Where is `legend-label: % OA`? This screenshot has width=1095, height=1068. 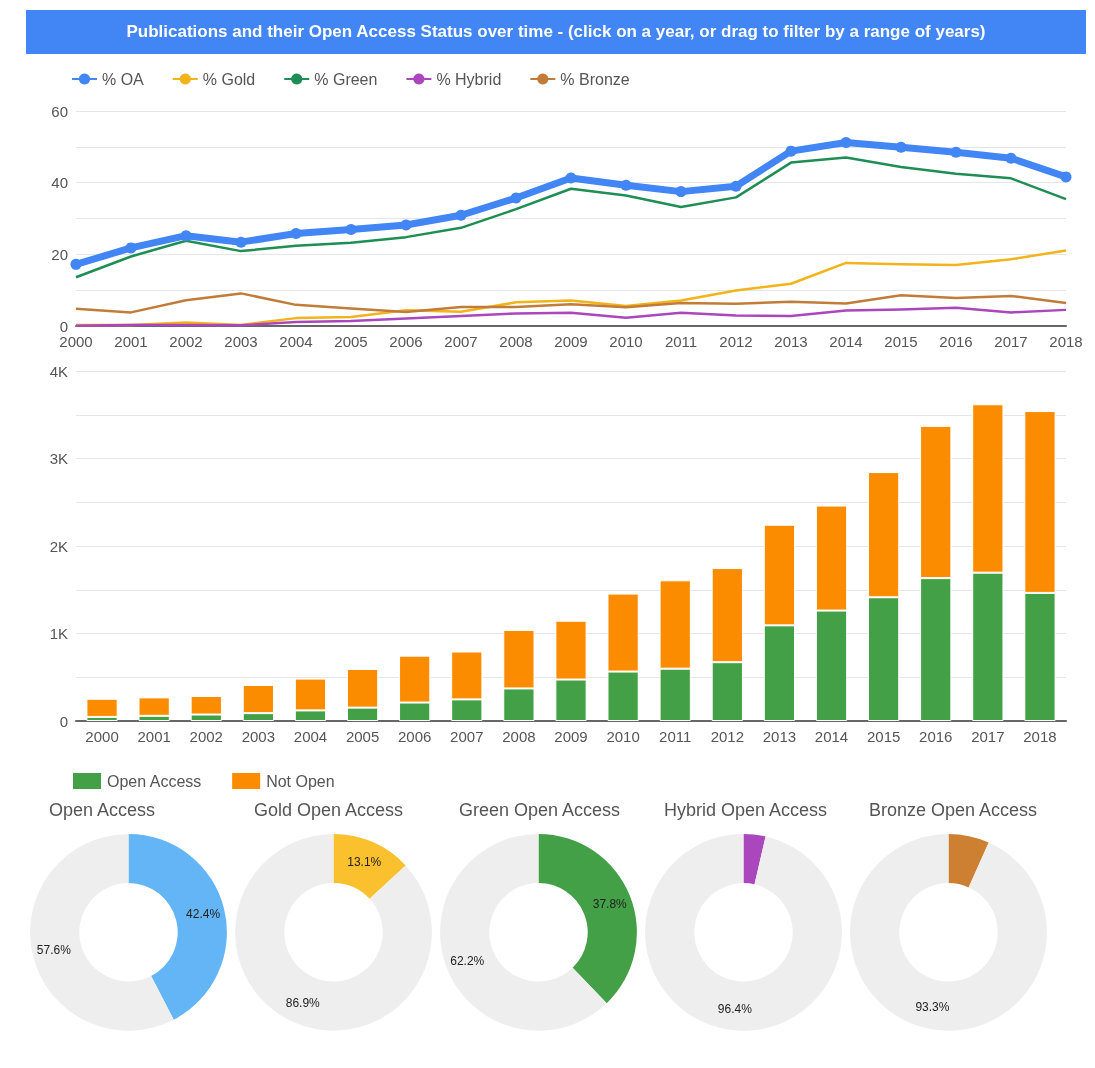 legend-label: % OA is located at coordinates (123, 79).